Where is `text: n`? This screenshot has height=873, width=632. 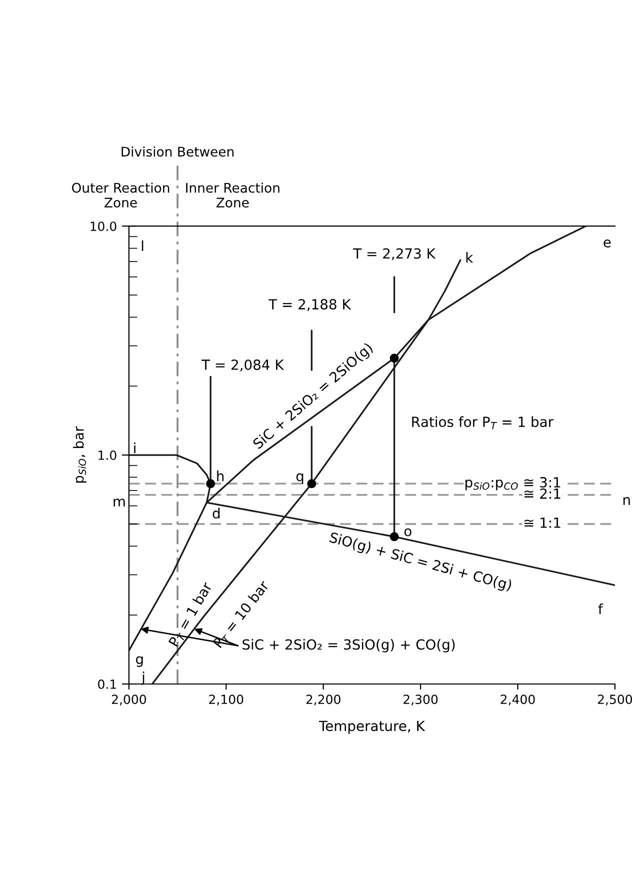 text: n is located at coordinates (626, 501).